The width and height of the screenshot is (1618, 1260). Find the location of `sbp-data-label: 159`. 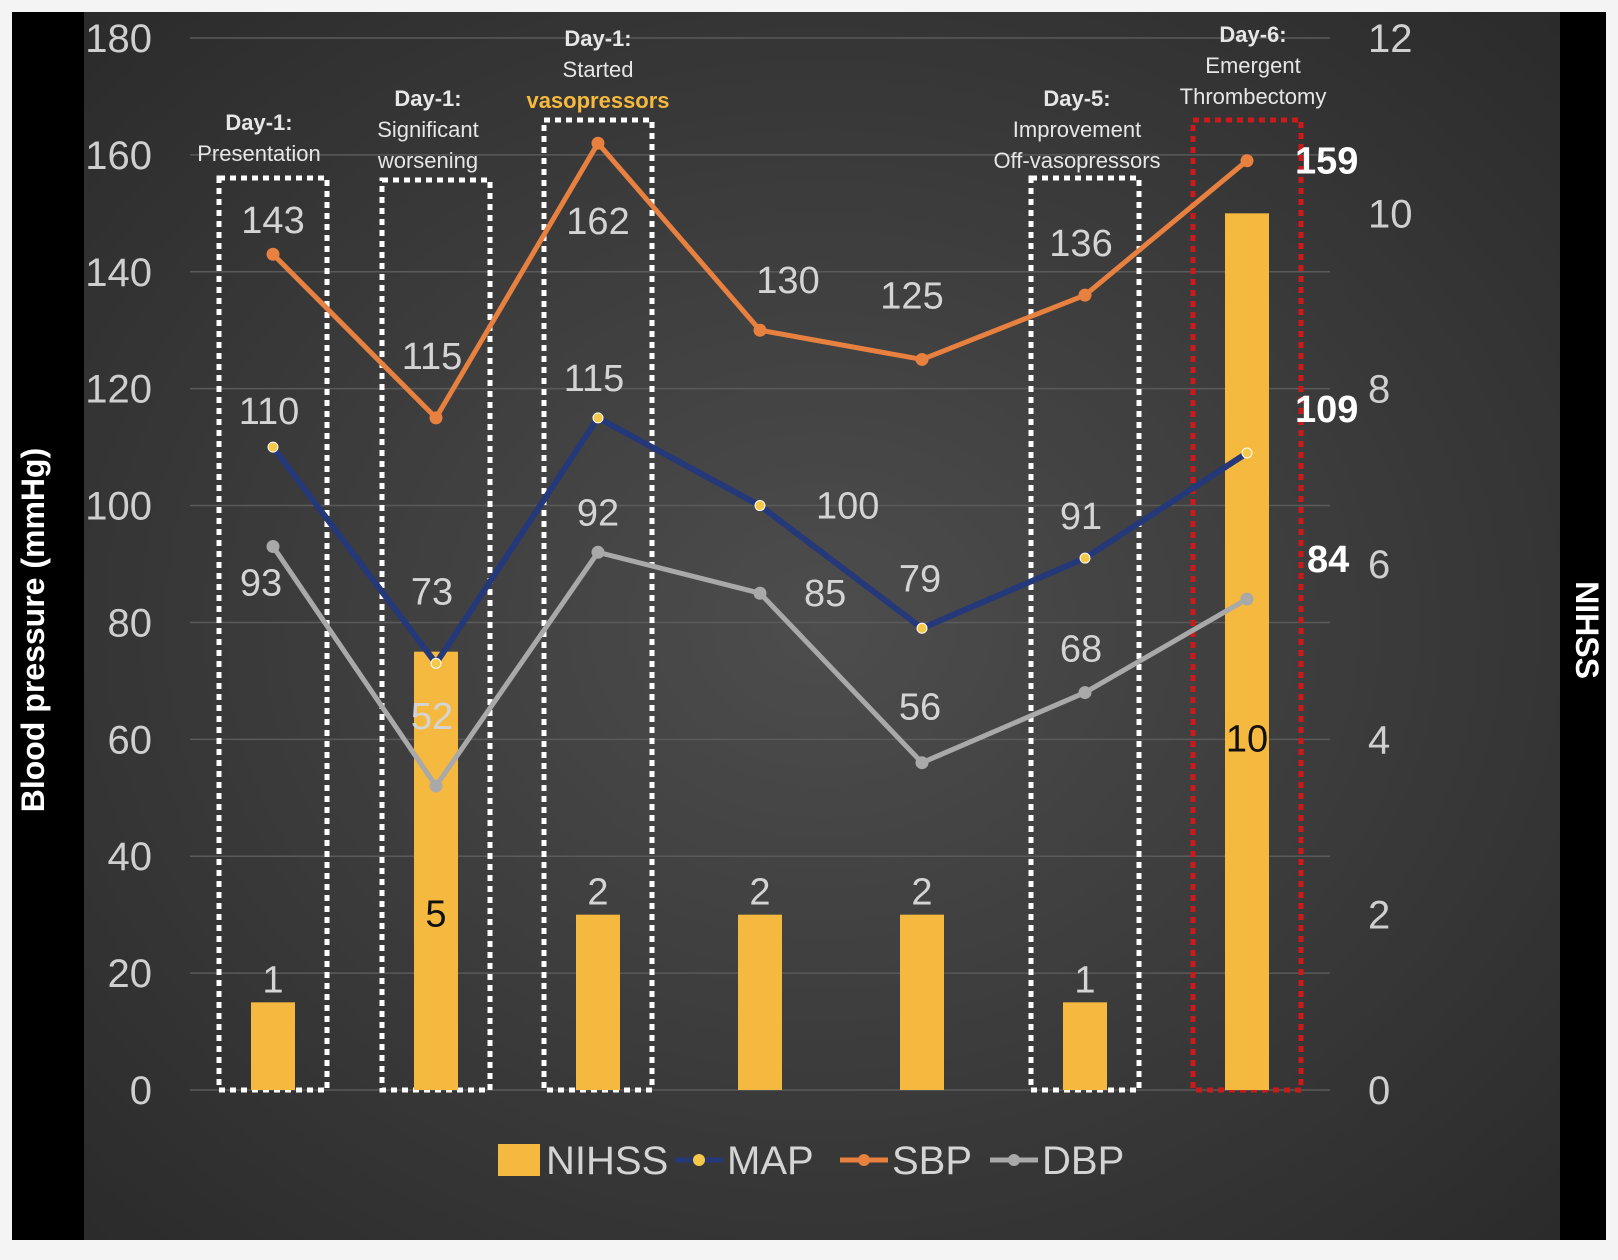

sbp-data-label: 159 is located at coordinates (1326, 162).